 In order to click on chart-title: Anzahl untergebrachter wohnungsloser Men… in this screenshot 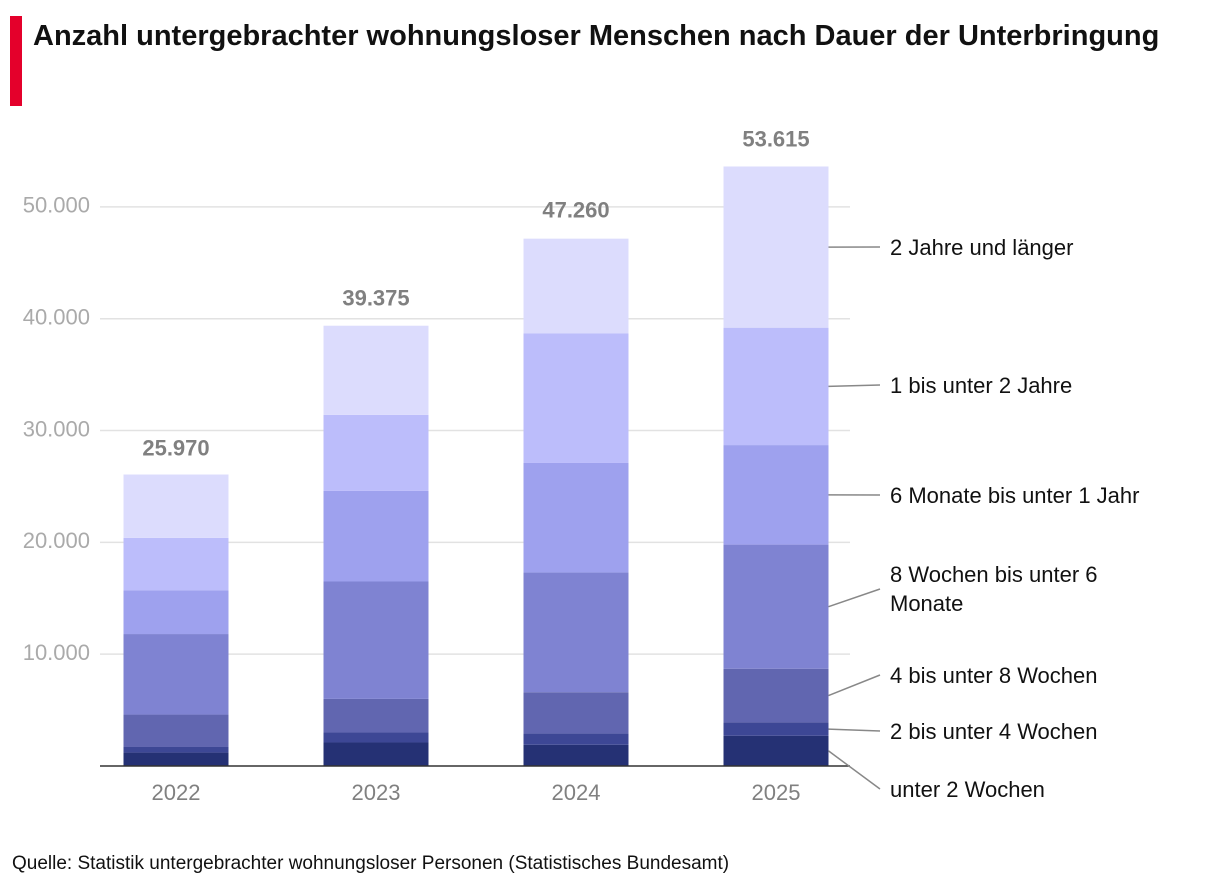, I will do `click(596, 36)`.